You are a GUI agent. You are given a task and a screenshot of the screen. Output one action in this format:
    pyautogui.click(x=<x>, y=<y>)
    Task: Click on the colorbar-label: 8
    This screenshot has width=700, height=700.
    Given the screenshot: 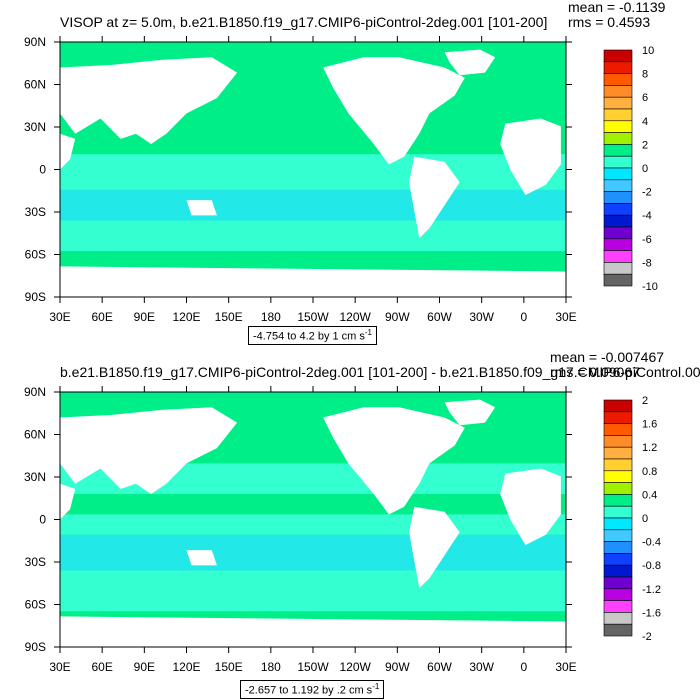 What is the action you would take?
    pyautogui.click(x=645, y=75)
    